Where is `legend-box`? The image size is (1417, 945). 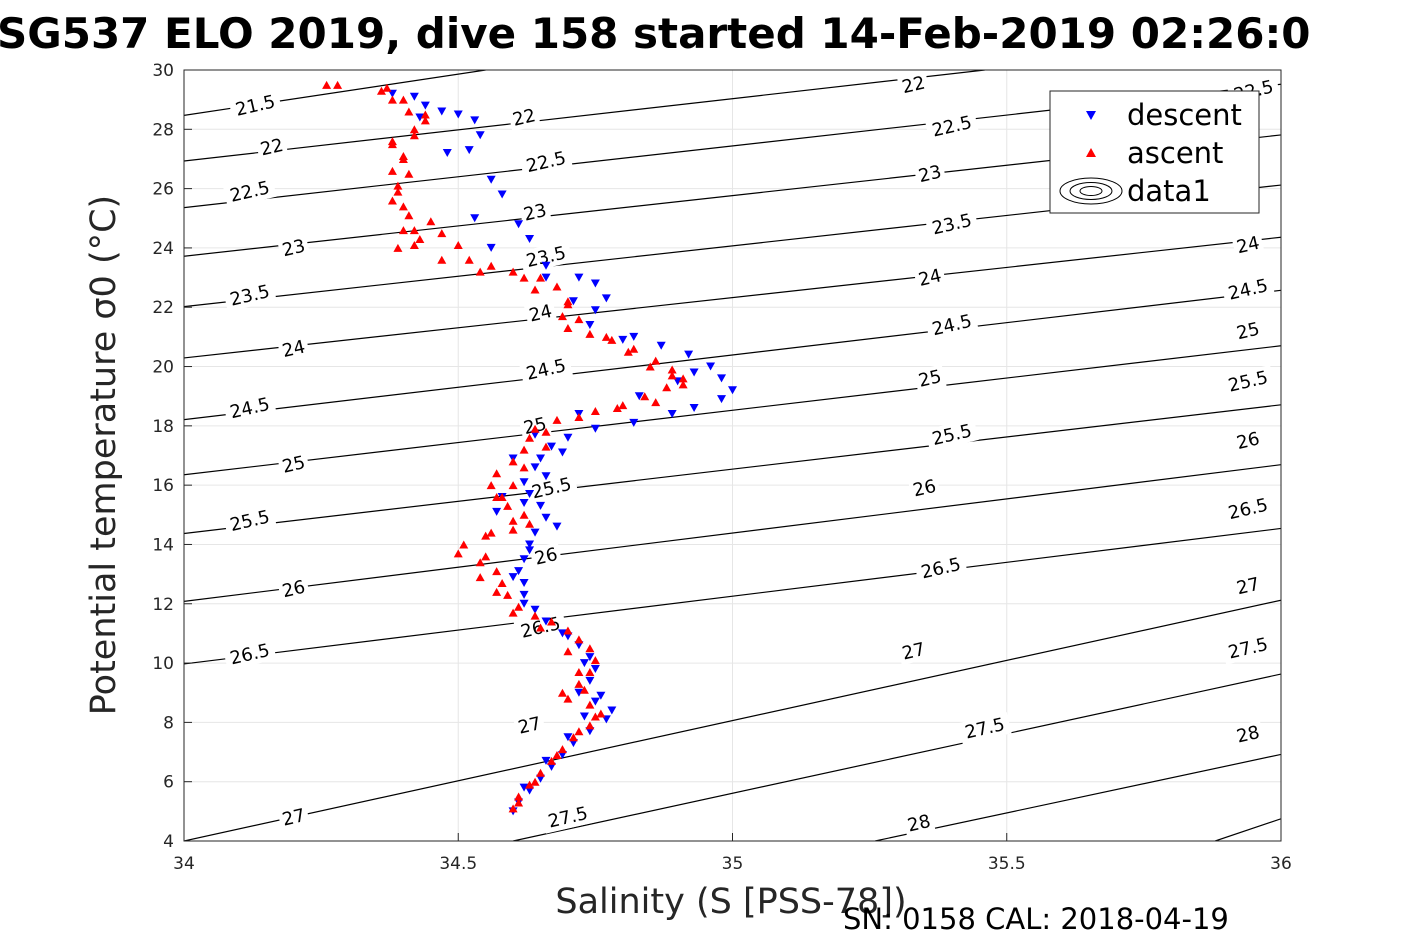
legend-box is located at coordinates (1154, 152).